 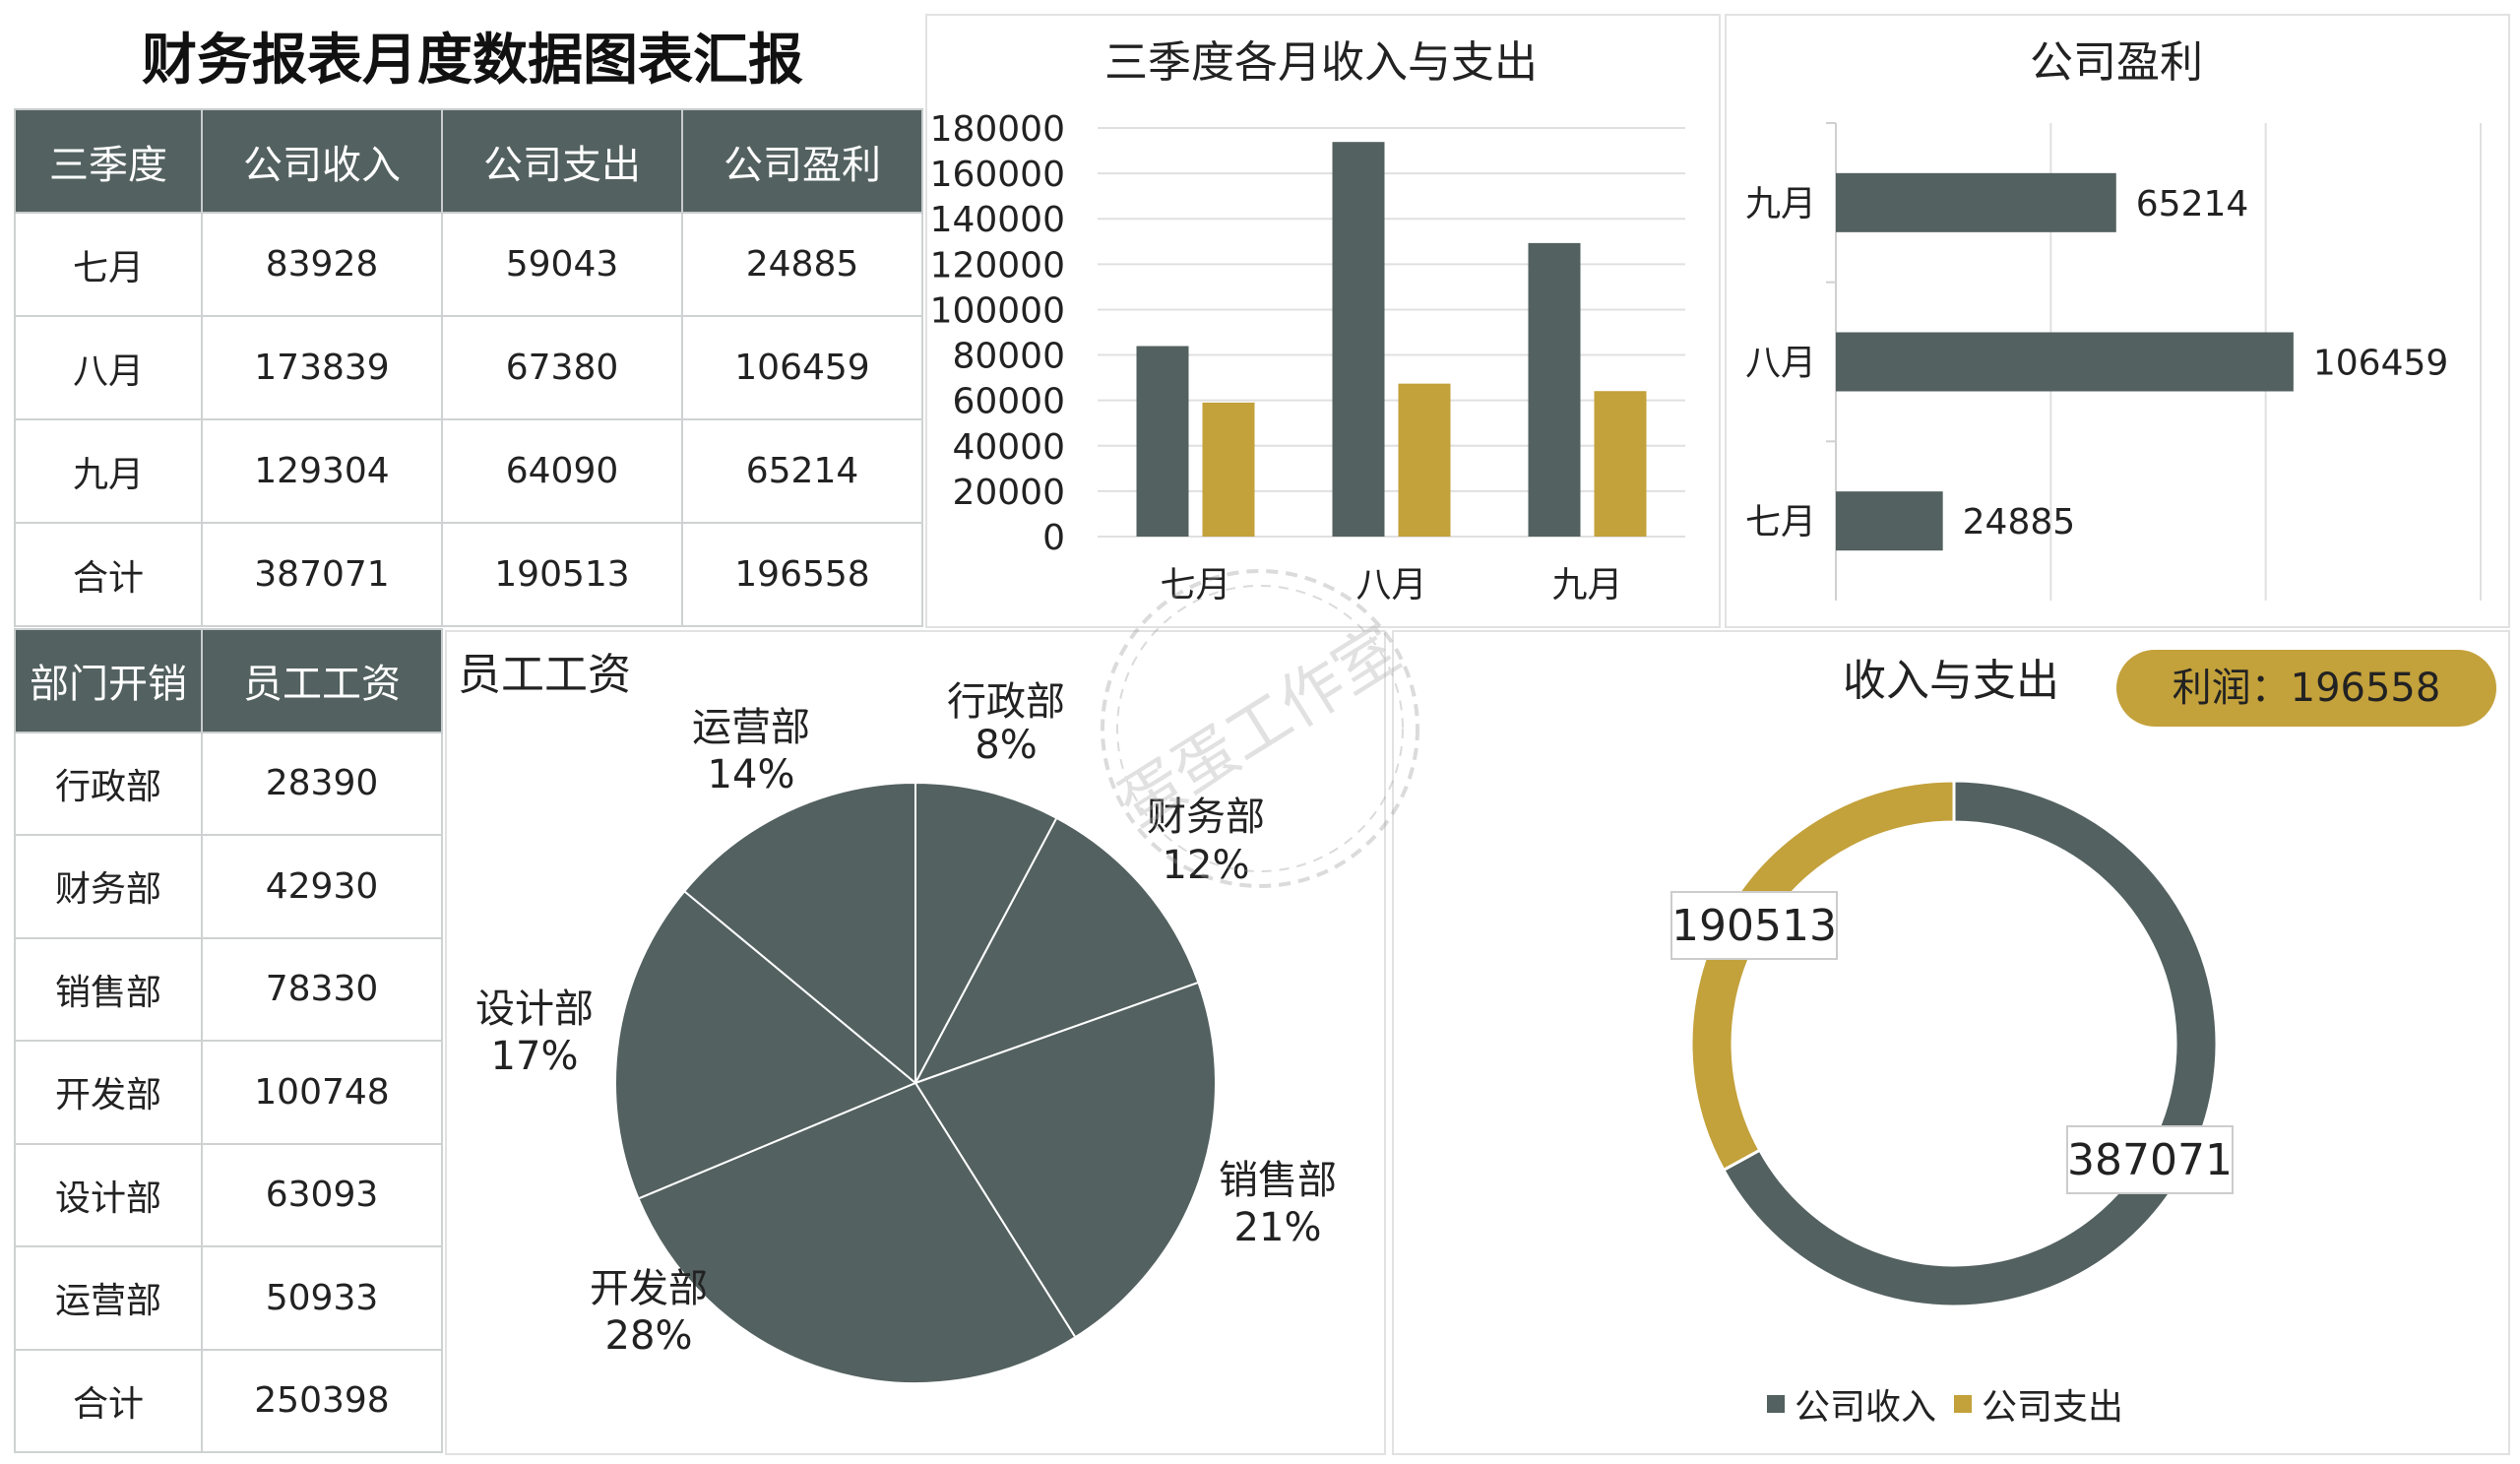 What do you see at coordinates (802, 368) in the screenshot?
I see `quarter-cell: 106459` at bounding box center [802, 368].